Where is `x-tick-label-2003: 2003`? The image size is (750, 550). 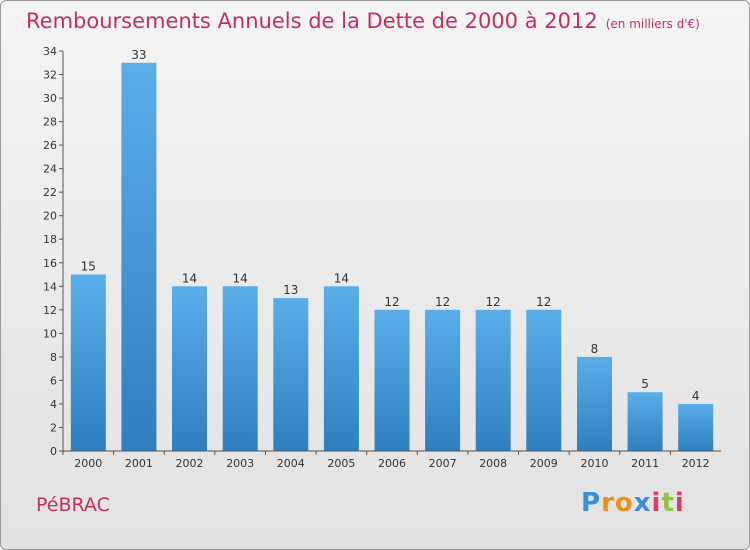
x-tick-label-2003: 2003 is located at coordinates (240, 463).